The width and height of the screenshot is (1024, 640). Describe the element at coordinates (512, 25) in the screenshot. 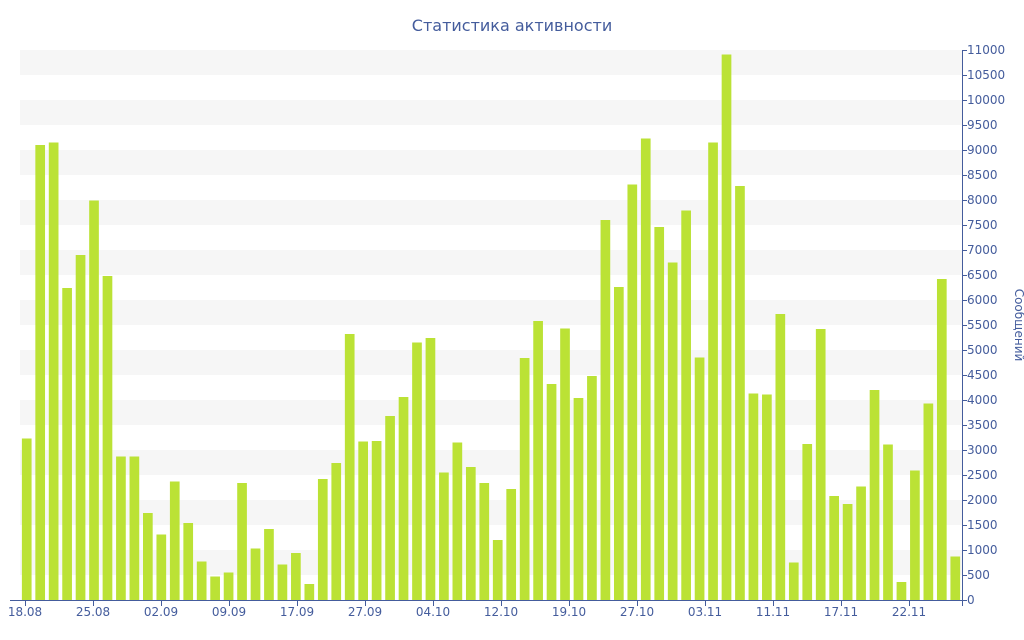

I see `chart-title: Статистика активности` at that location.